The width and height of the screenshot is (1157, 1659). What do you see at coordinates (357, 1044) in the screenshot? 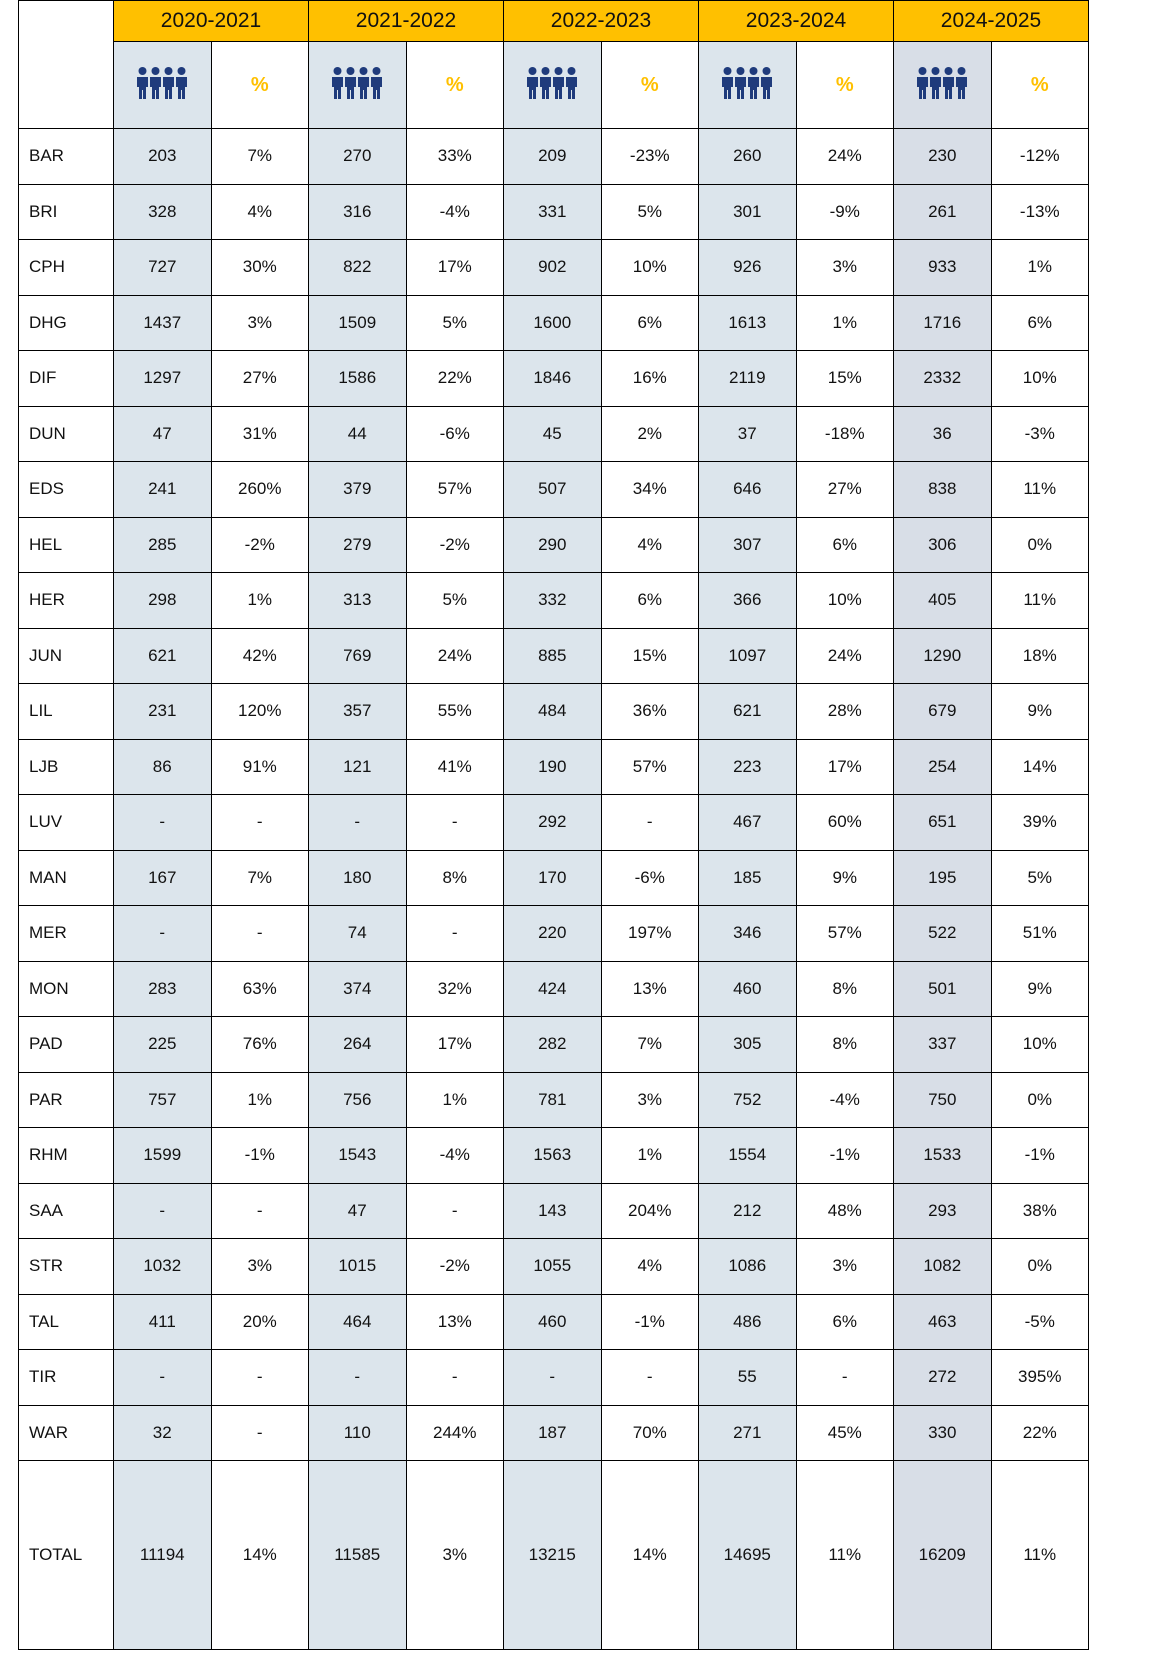
I see `count-cell: 264` at bounding box center [357, 1044].